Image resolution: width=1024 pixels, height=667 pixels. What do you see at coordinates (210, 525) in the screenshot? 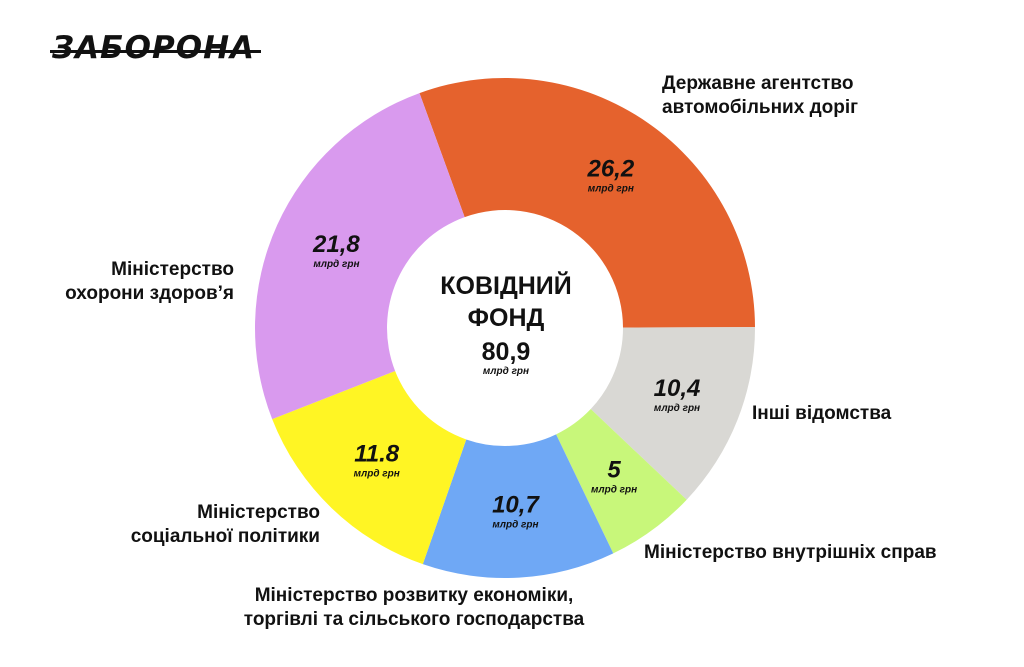
I see `segment-label-social: Міністерство соціальної політики` at bounding box center [210, 525].